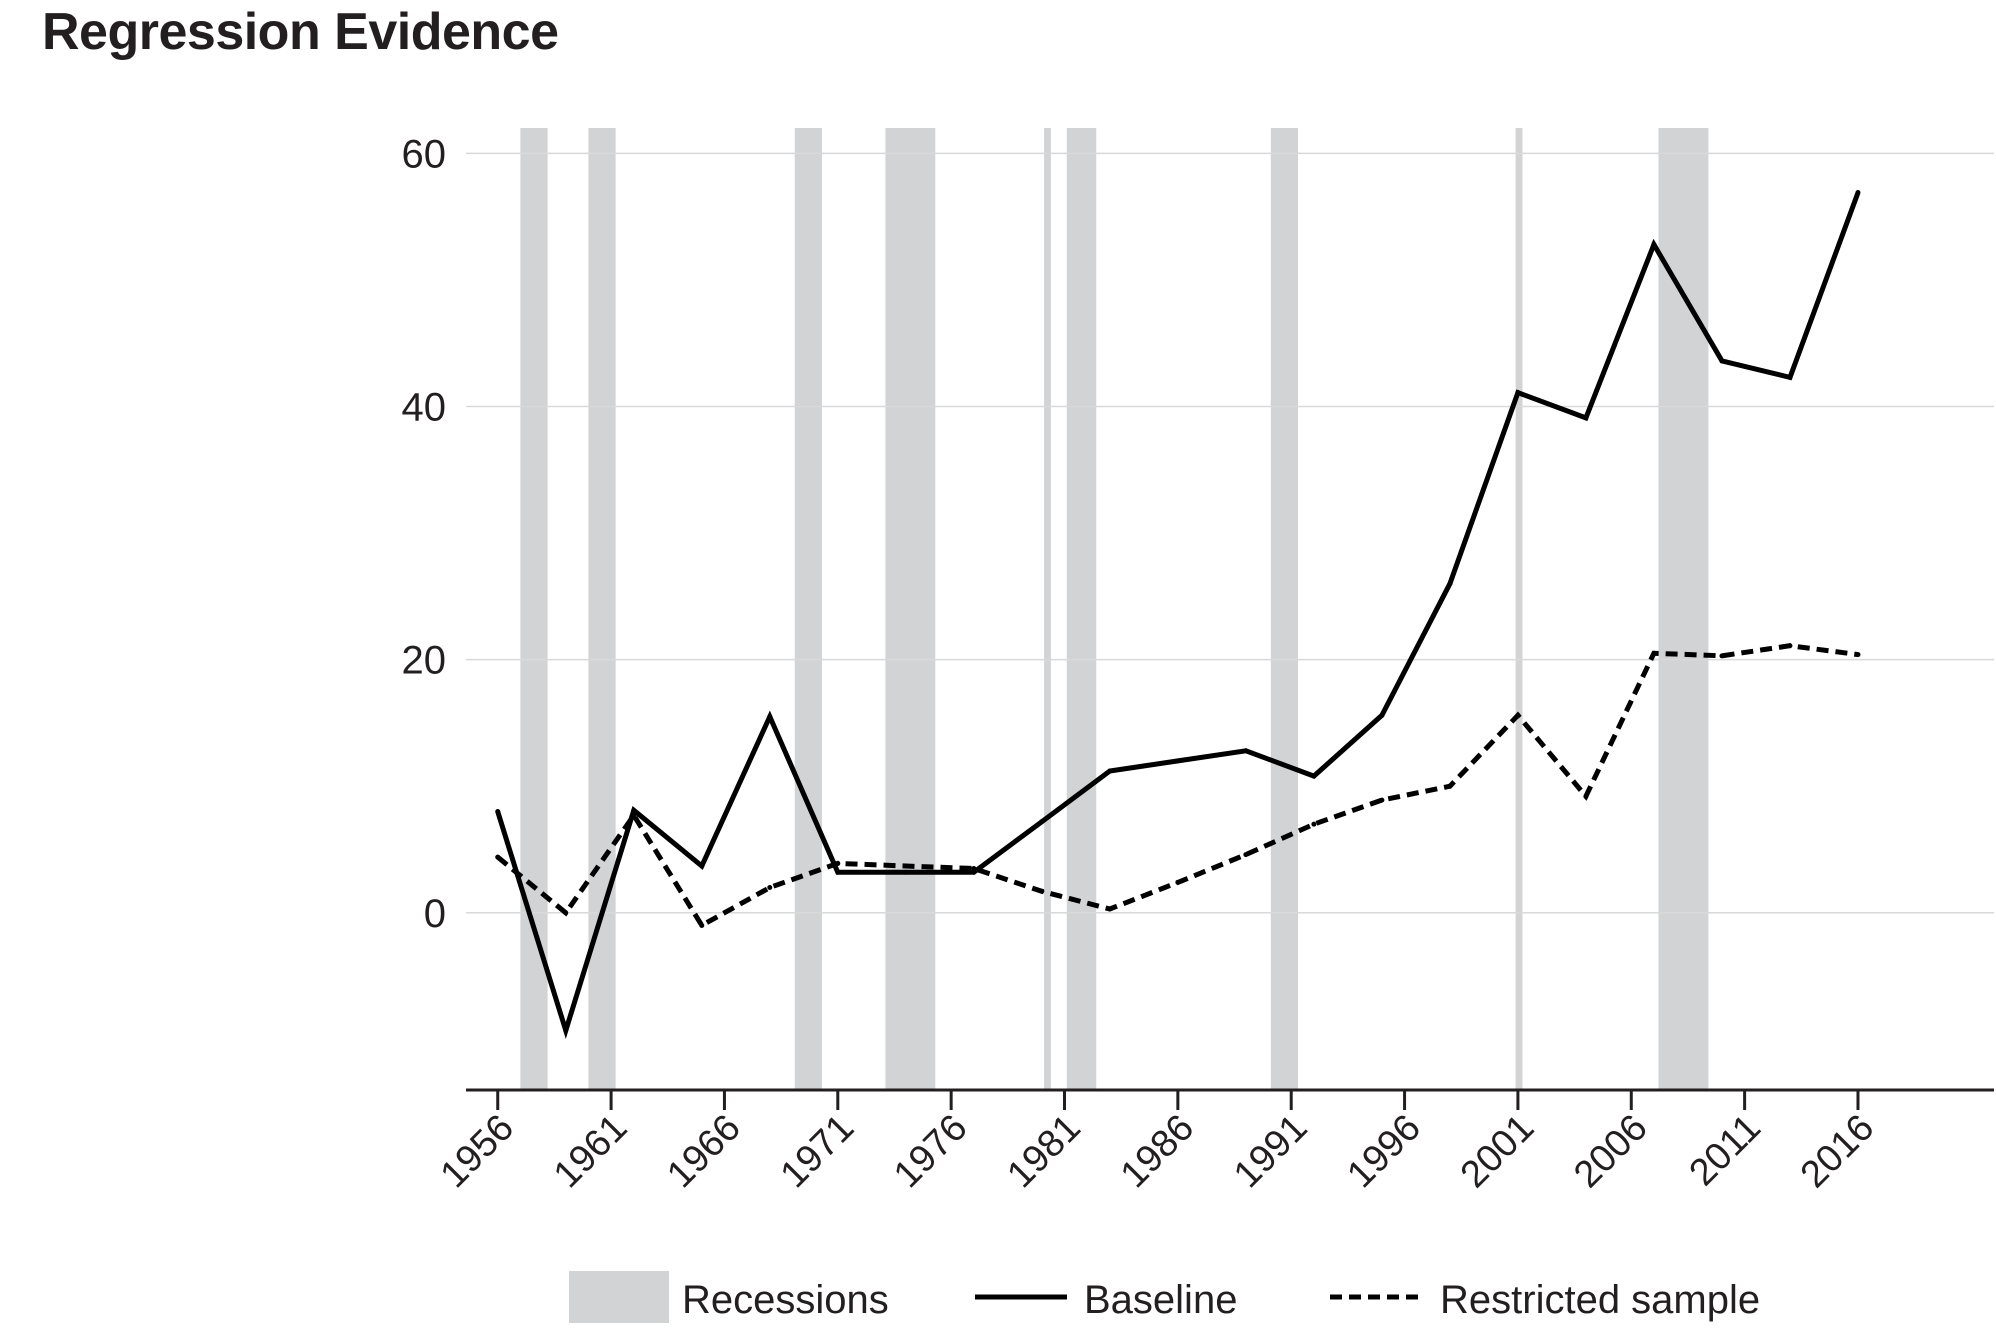  Describe the element at coordinates (785, 1300) in the screenshot. I see `legend-label-recessions: Recessions` at that location.